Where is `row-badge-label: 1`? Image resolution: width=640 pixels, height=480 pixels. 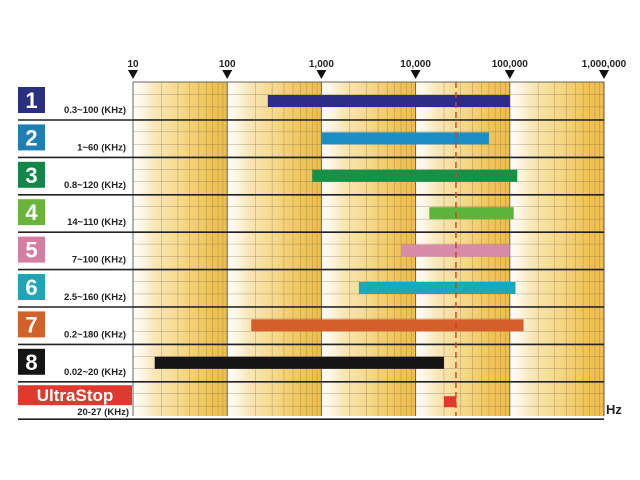
row-badge-label: 1 is located at coordinates (31, 100).